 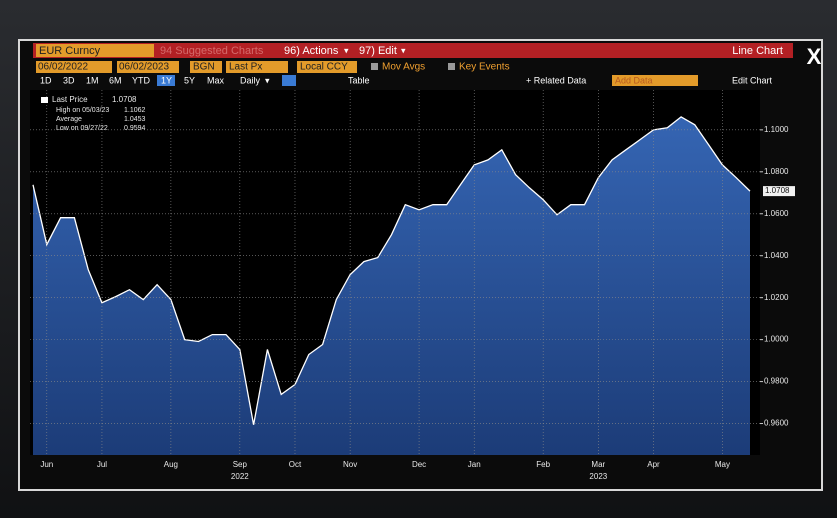 What do you see at coordinates (311, 51) in the screenshot?
I see `actions-menu: 96) Actions` at bounding box center [311, 51].